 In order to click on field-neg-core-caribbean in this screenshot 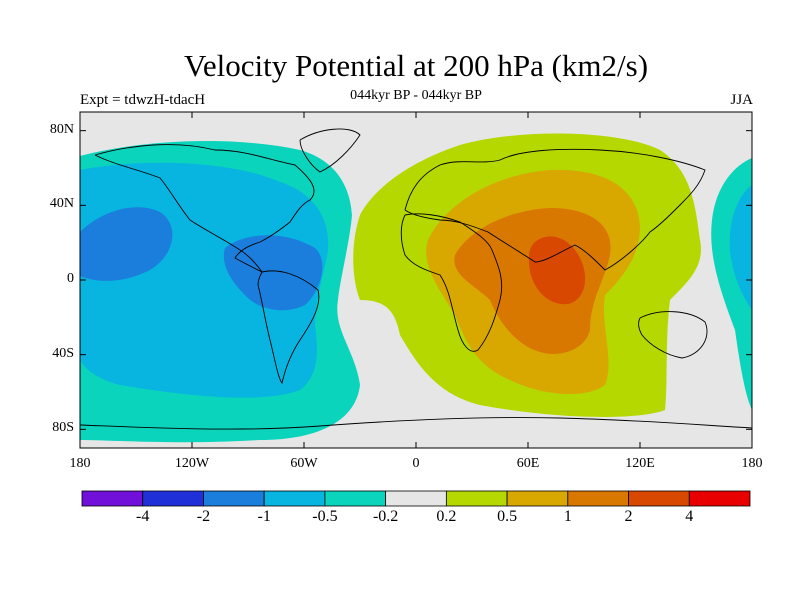, I will do `click(273, 273)`.